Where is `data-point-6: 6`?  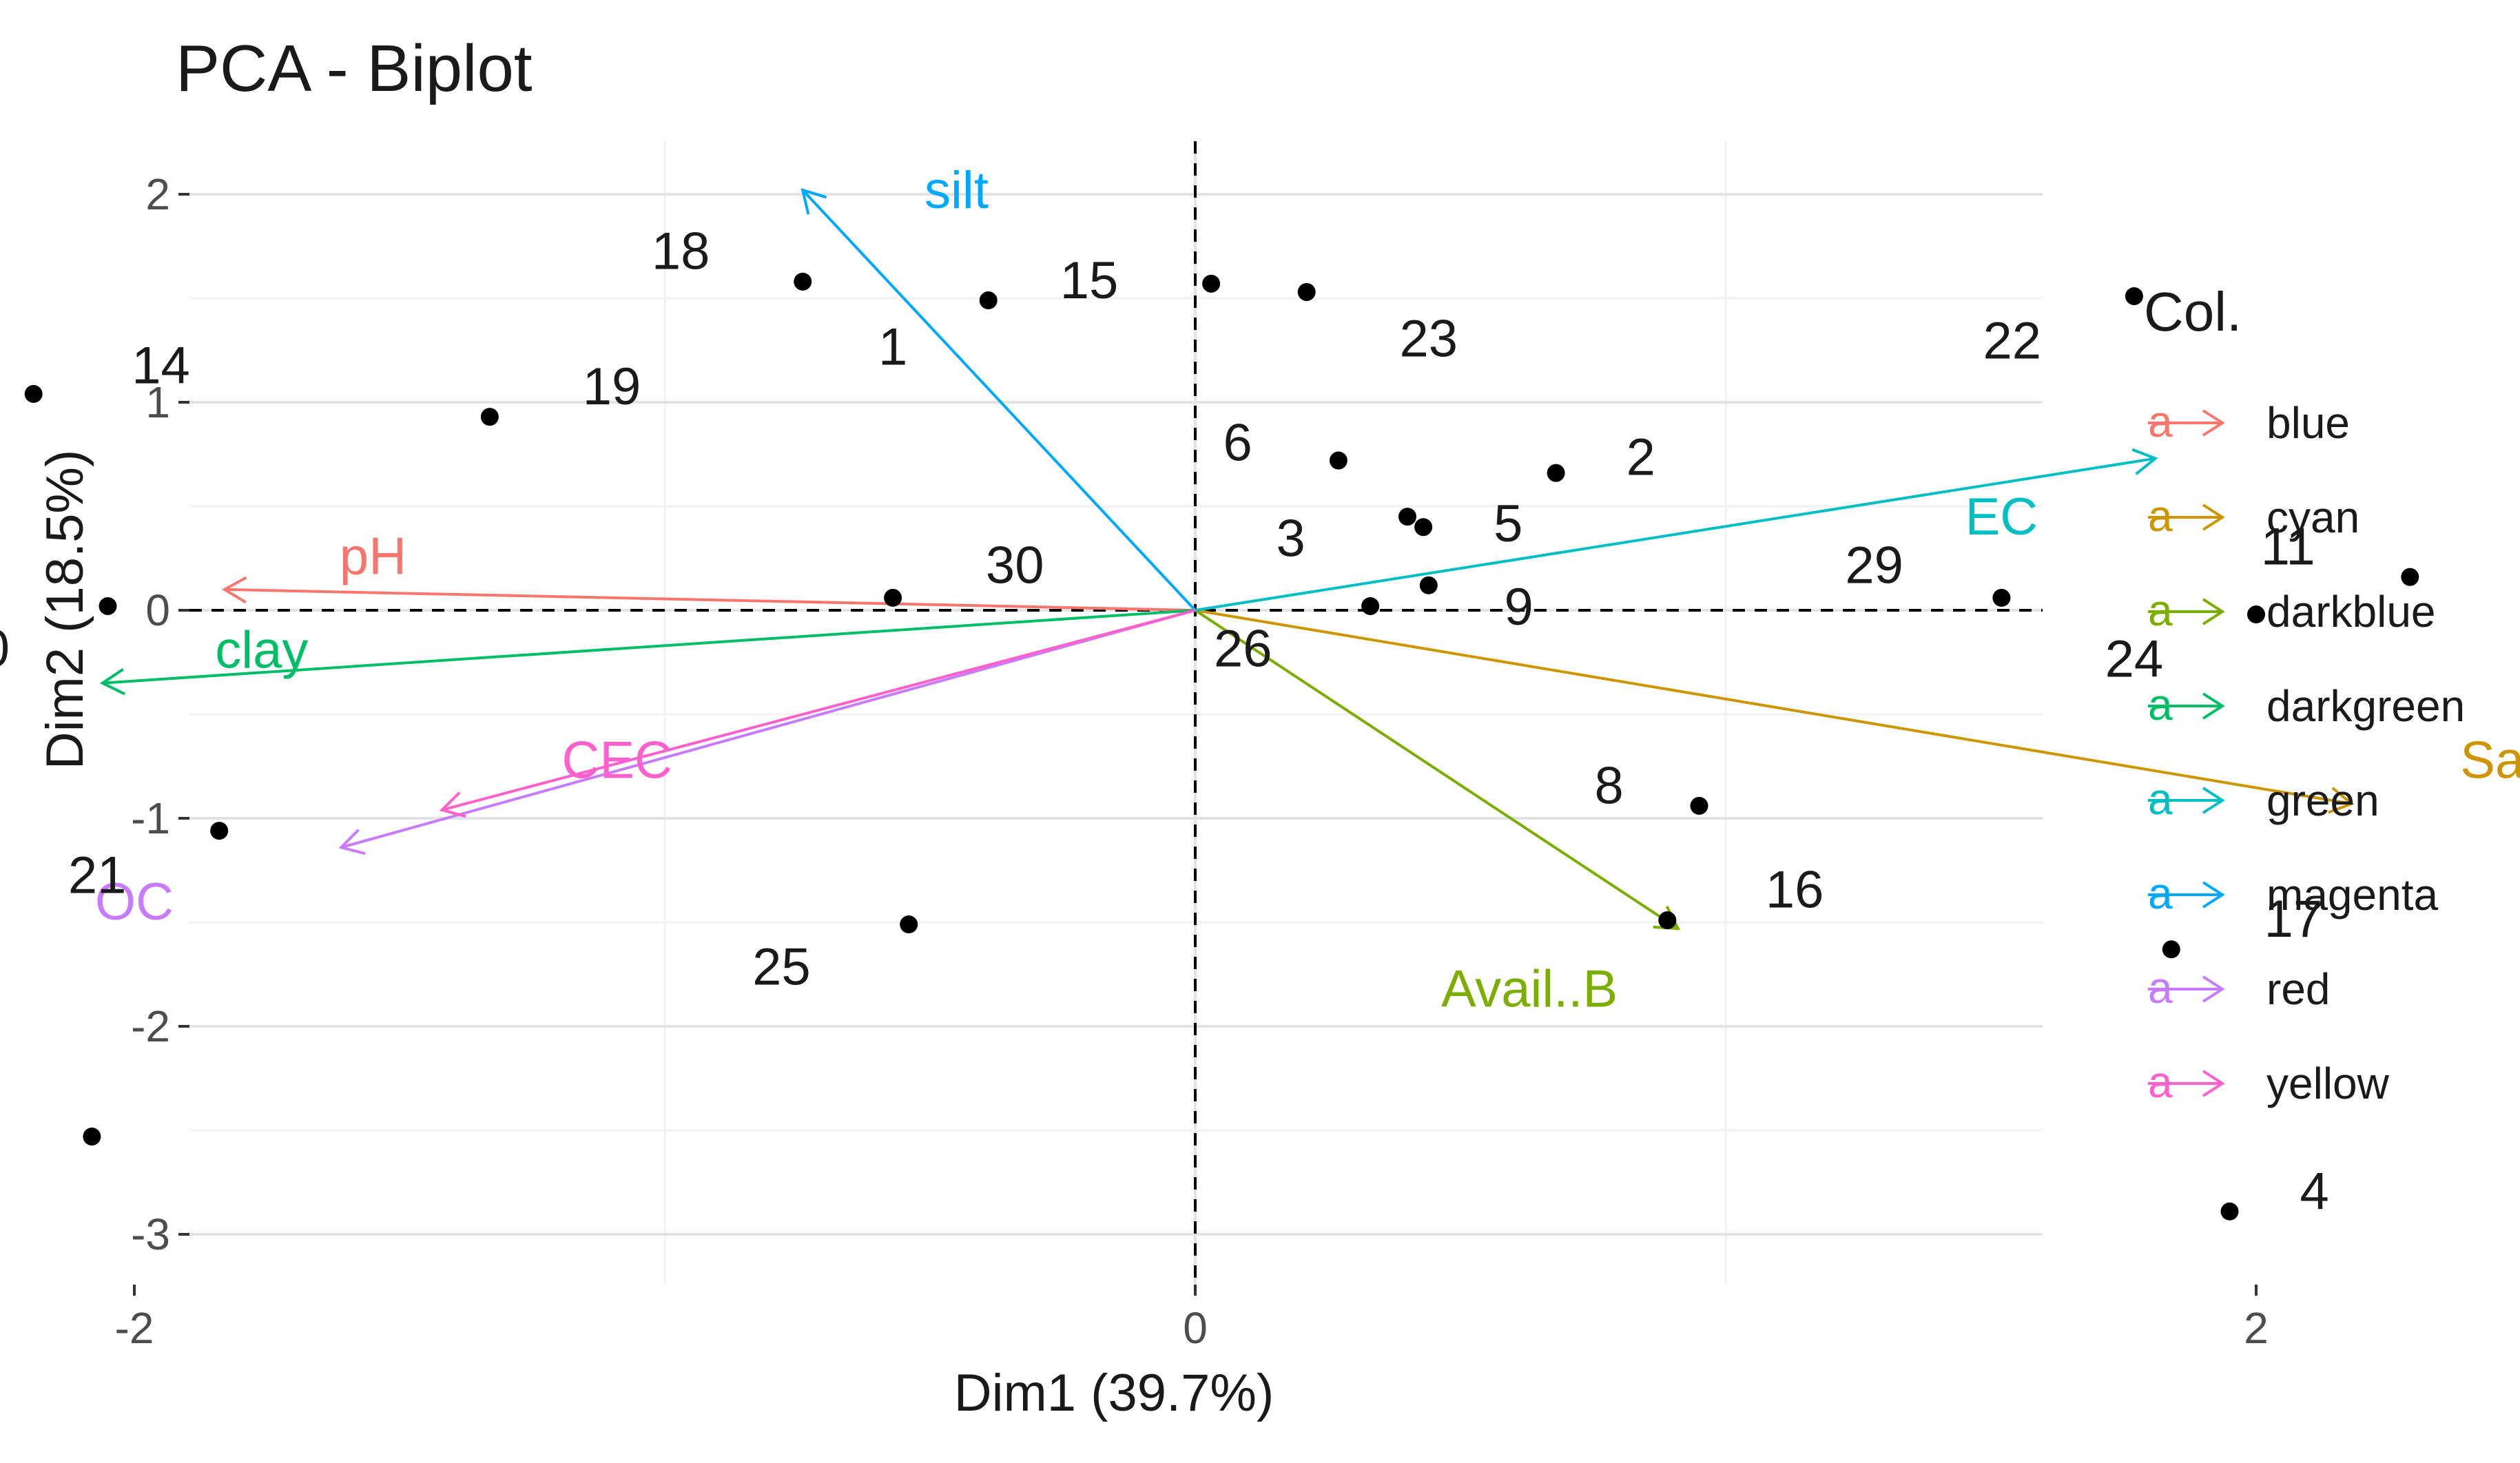 data-point-6: 6 is located at coordinates (1285, 442).